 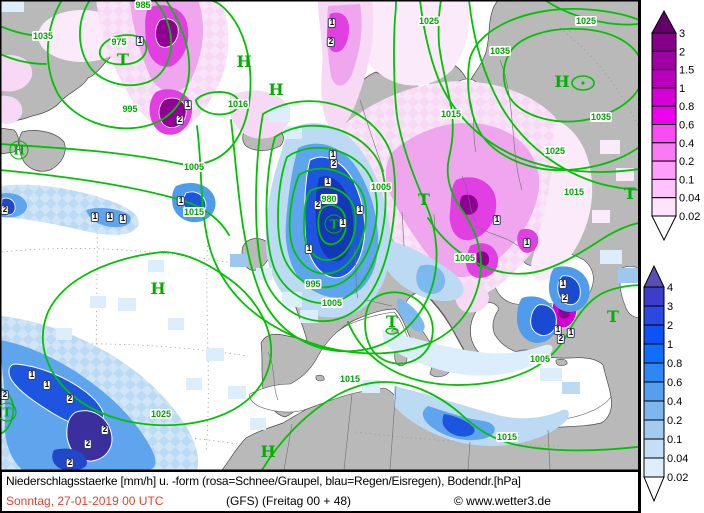 What do you see at coordinates (392, 331) in the screenshot?
I see `low-center-mark` at bounding box center [392, 331].